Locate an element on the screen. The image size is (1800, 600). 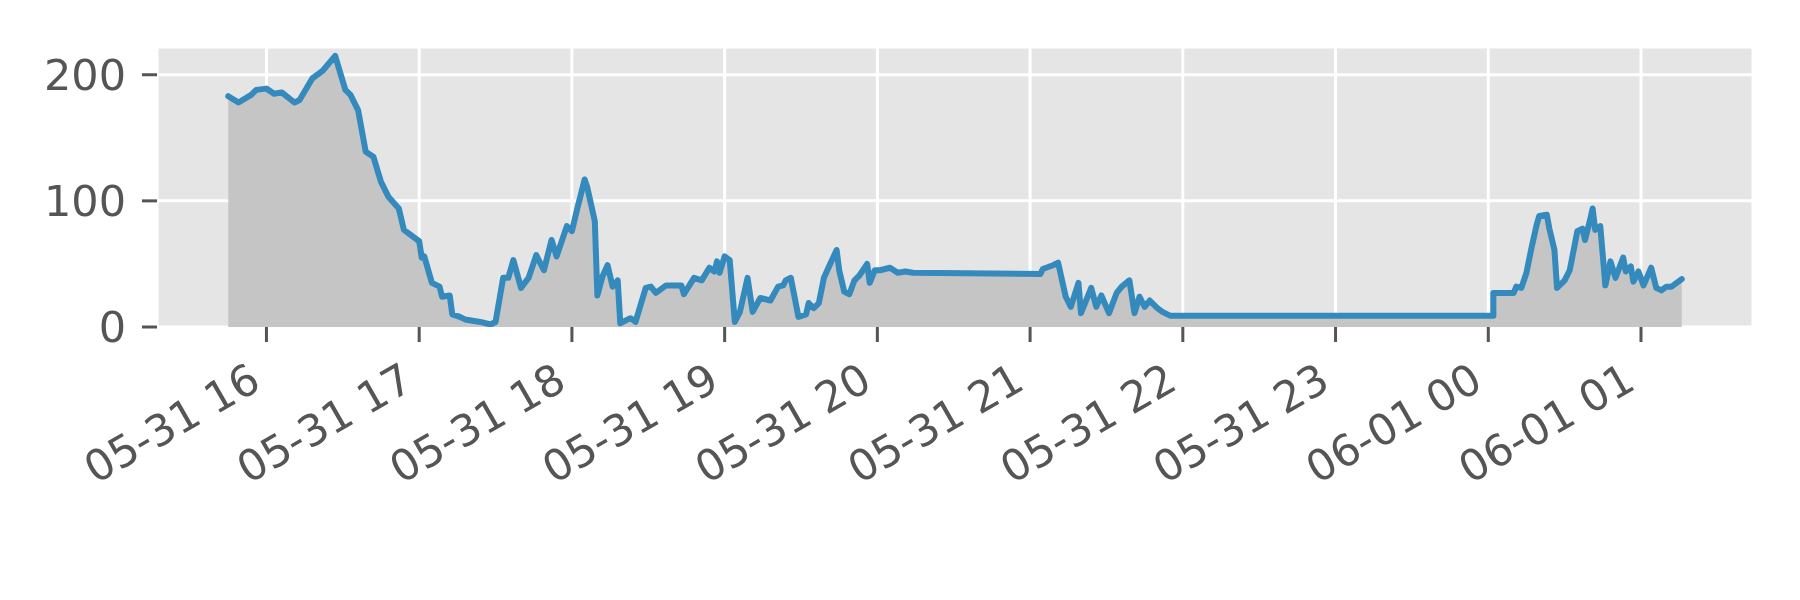
y-tick-label: 100 is located at coordinates (84, 201).